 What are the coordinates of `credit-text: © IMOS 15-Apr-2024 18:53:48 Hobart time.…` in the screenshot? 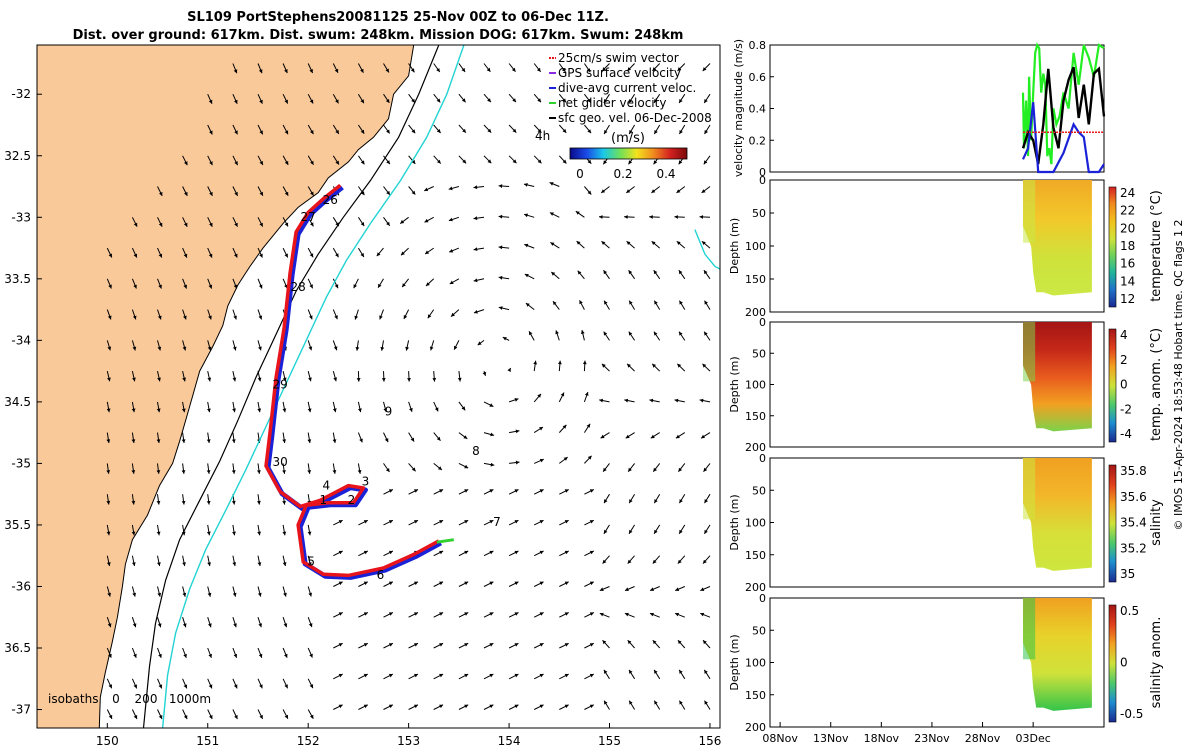 It's located at (1178, 375).